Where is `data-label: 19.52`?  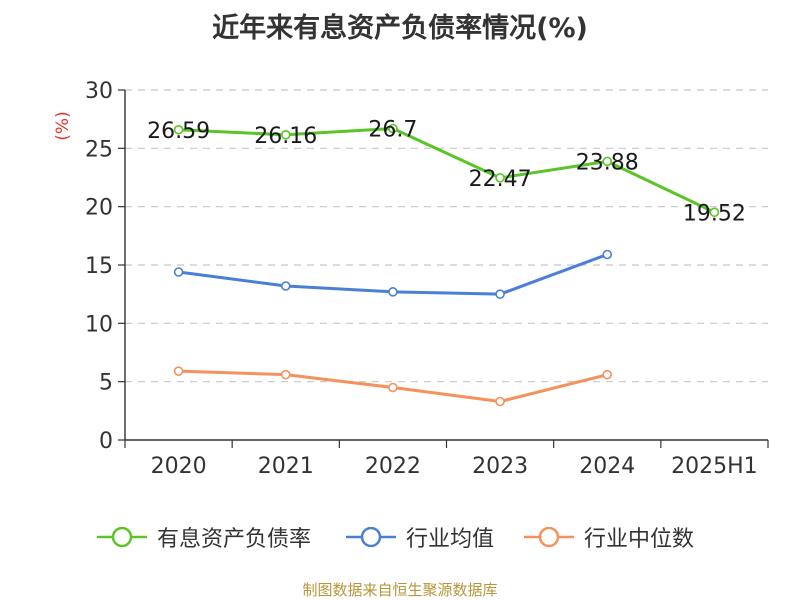
data-label: 19.52 is located at coordinates (714, 213).